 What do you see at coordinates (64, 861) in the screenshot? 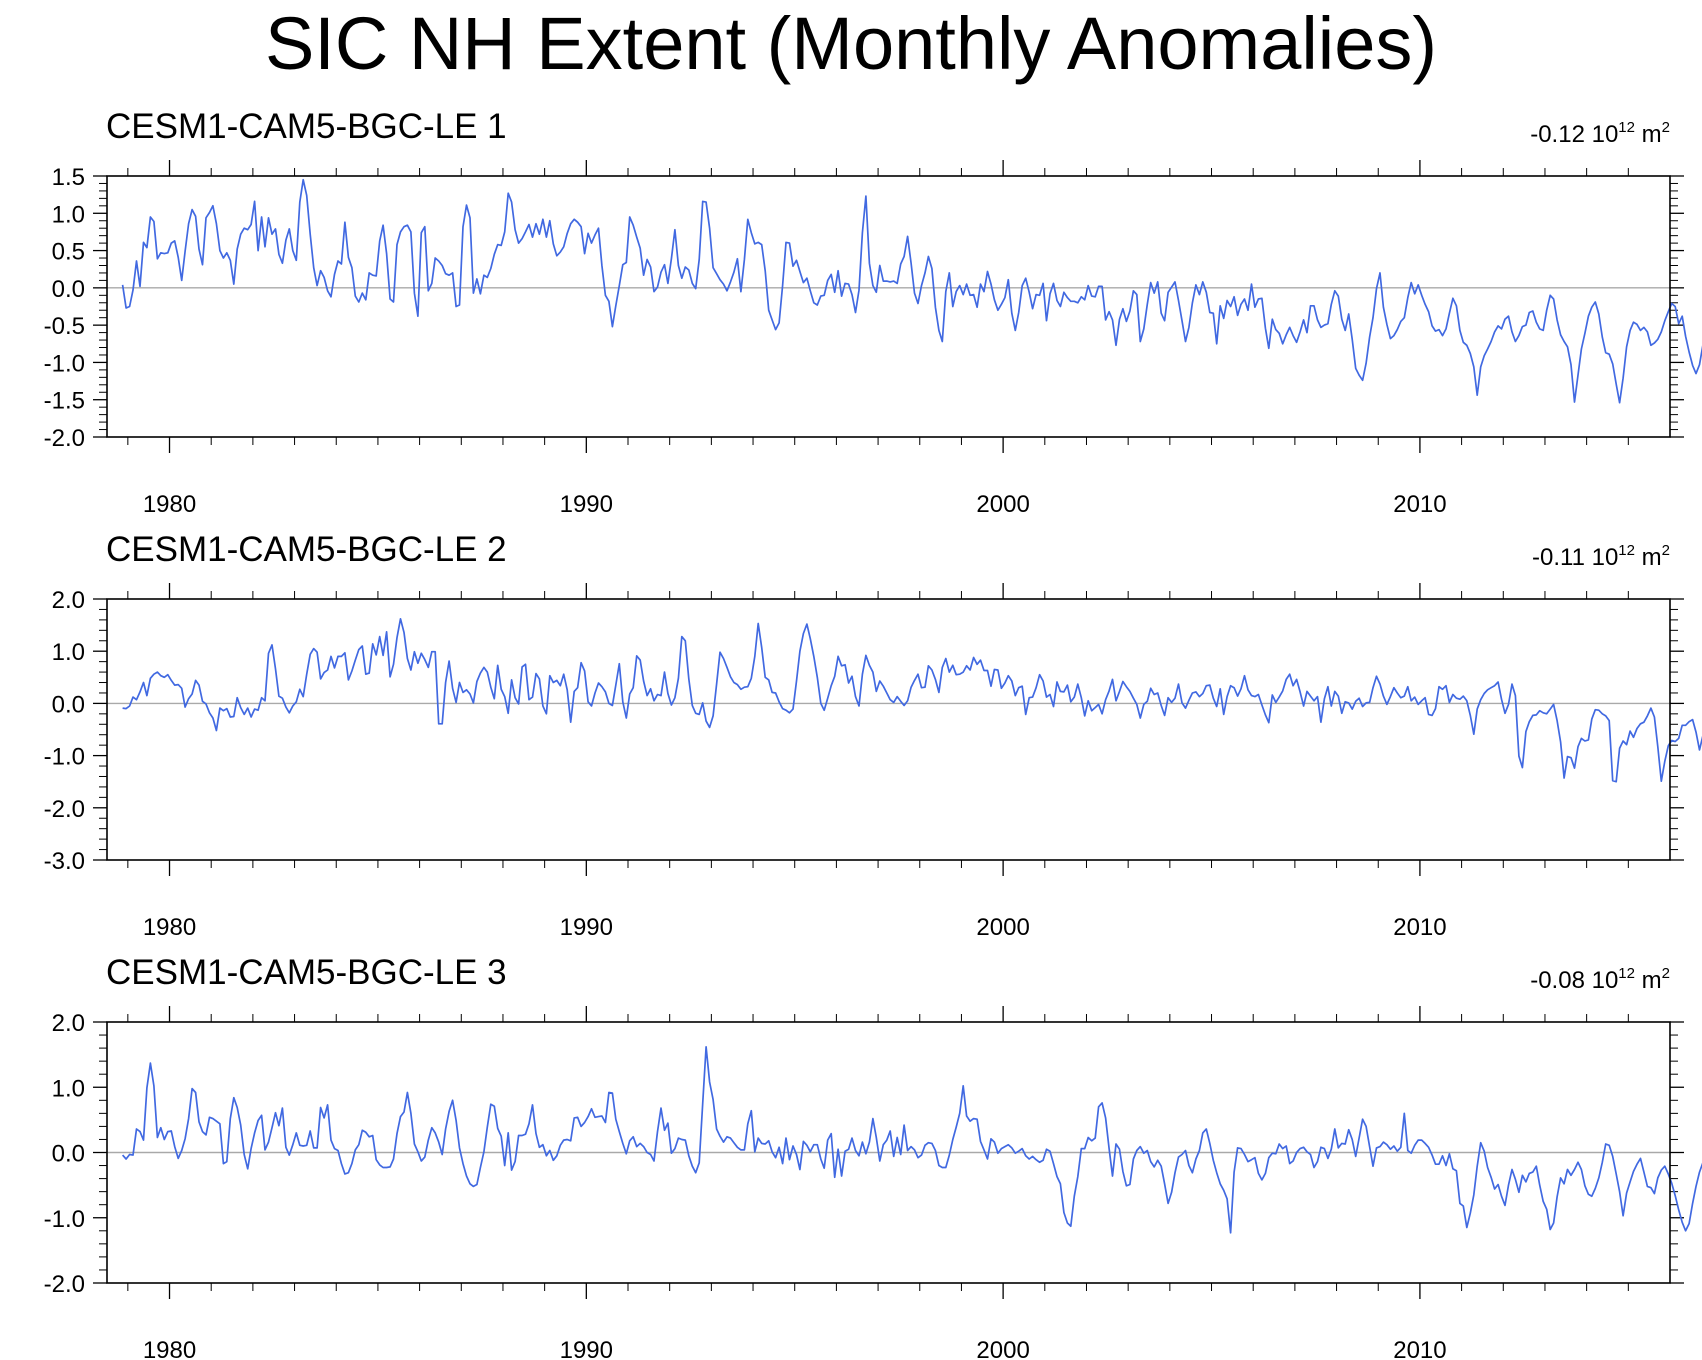
I see `y-tick-label: -3.0` at bounding box center [64, 861].